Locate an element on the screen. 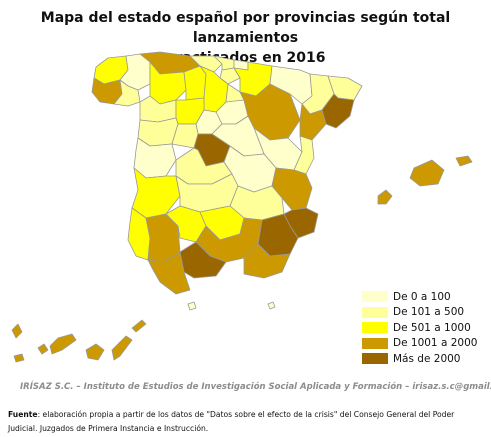 The image size is (491, 437). province-palencia is located at coordinates (195, 83).